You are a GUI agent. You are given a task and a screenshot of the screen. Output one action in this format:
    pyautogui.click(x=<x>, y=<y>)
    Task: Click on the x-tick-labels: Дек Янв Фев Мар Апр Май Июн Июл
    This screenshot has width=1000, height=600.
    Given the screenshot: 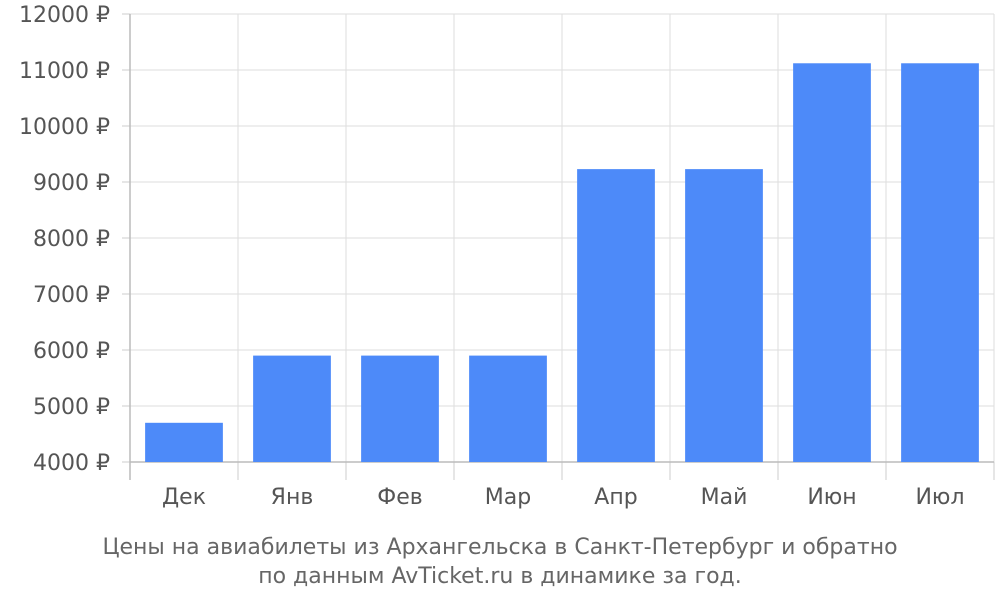 What is the action you would take?
    pyautogui.click(x=563, y=497)
    